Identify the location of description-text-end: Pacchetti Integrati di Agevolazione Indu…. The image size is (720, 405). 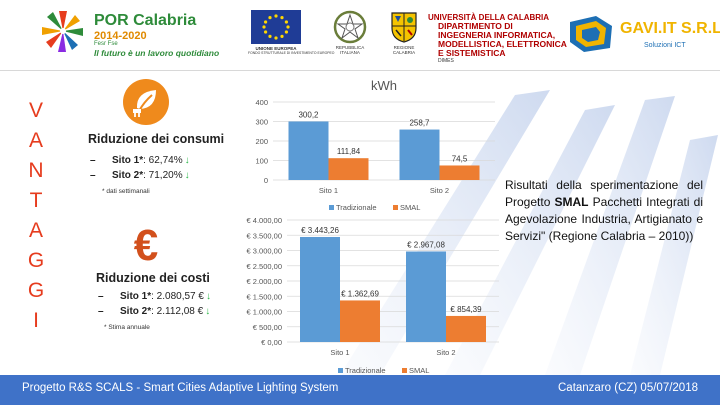
(604, 219).